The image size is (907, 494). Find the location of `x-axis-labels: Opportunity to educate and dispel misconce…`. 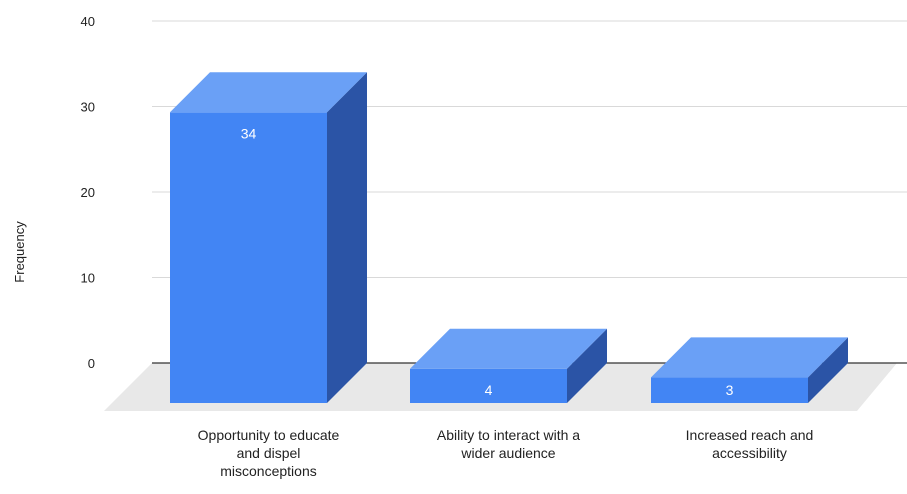

x-axis-labels: Opportunity to educate and dispel misconce… is located at coordinates (506, 453).